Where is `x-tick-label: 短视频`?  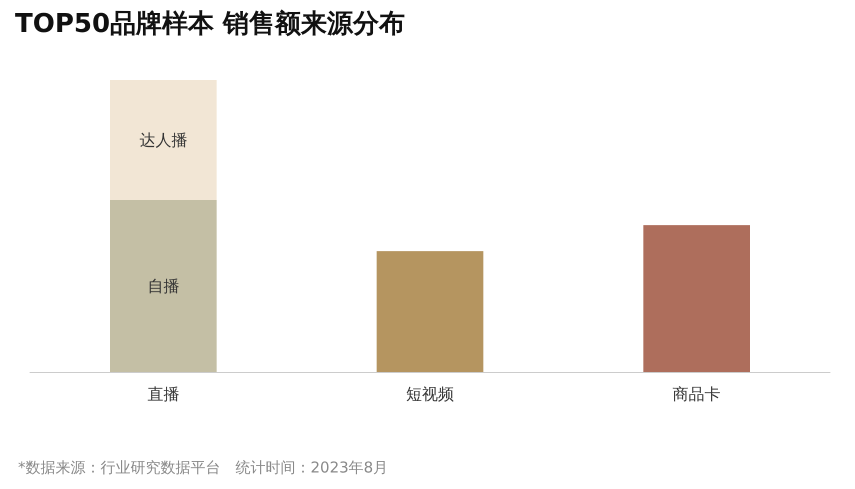 x-tick-label: 短视频 is located at coordinates (430, 394).